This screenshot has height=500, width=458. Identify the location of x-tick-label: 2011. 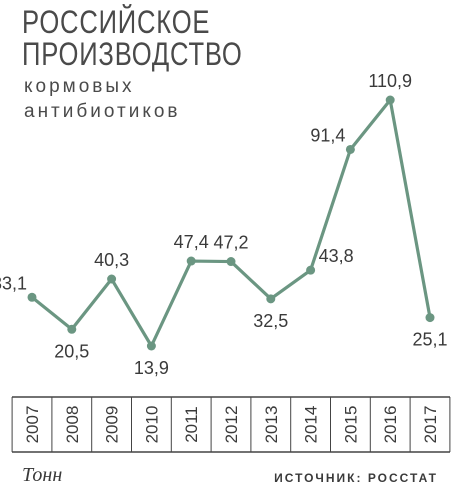
(191, 424).